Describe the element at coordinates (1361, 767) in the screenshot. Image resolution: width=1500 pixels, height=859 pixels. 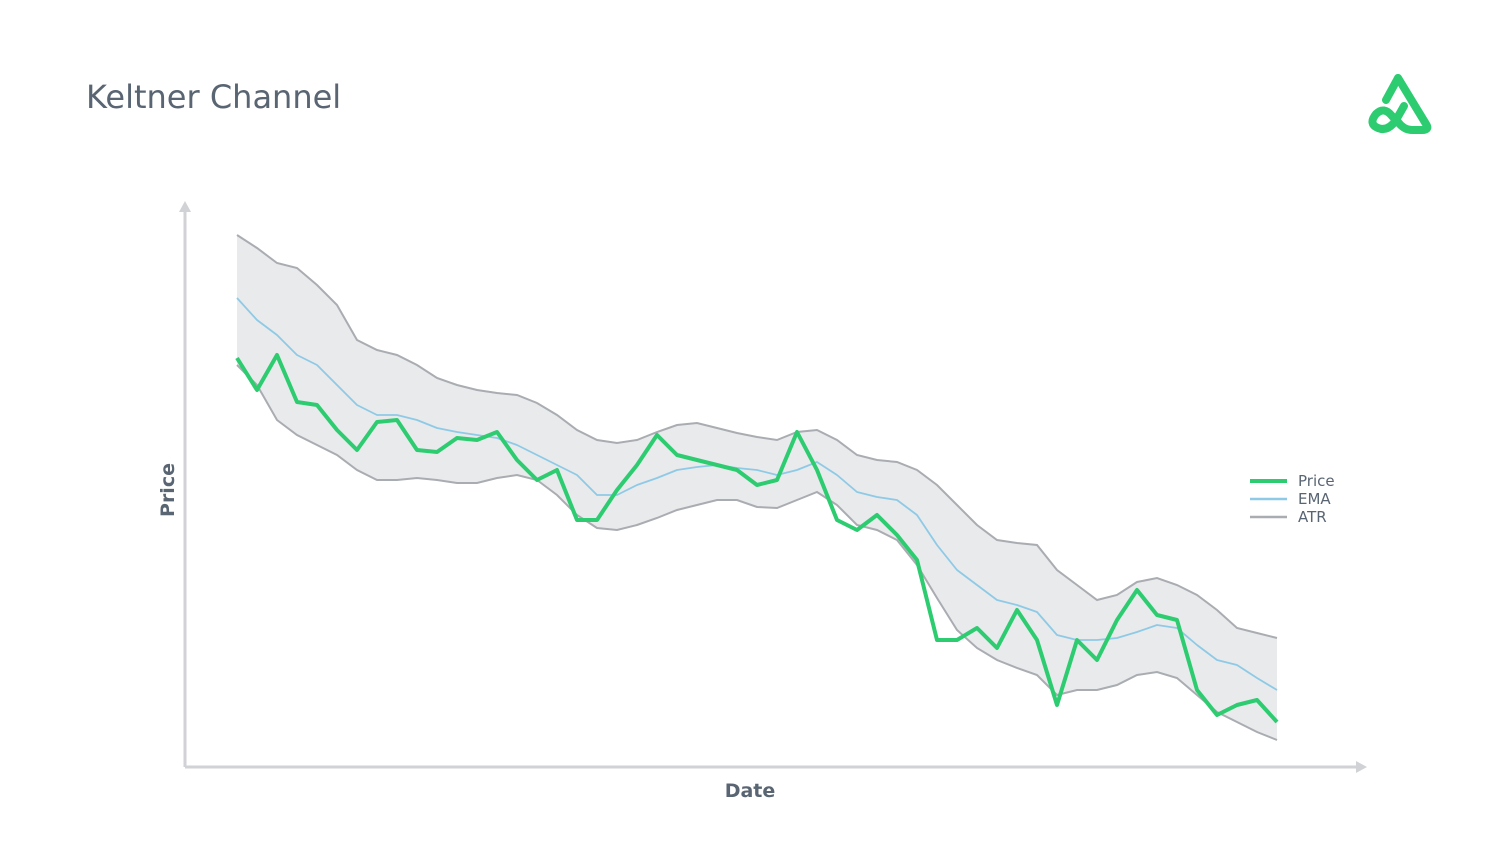
I see `x-arrow` at that location.